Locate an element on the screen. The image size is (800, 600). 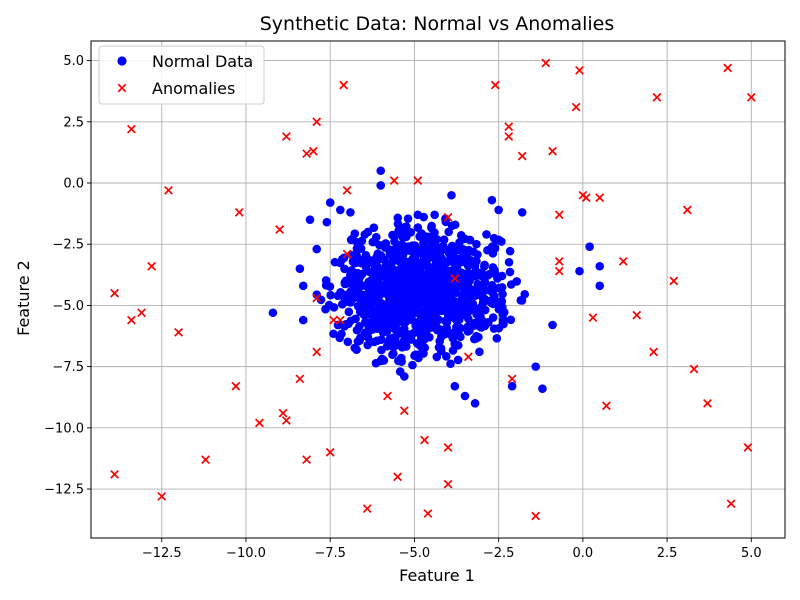
legend-marker-normal is located at coordinates (122, 61).